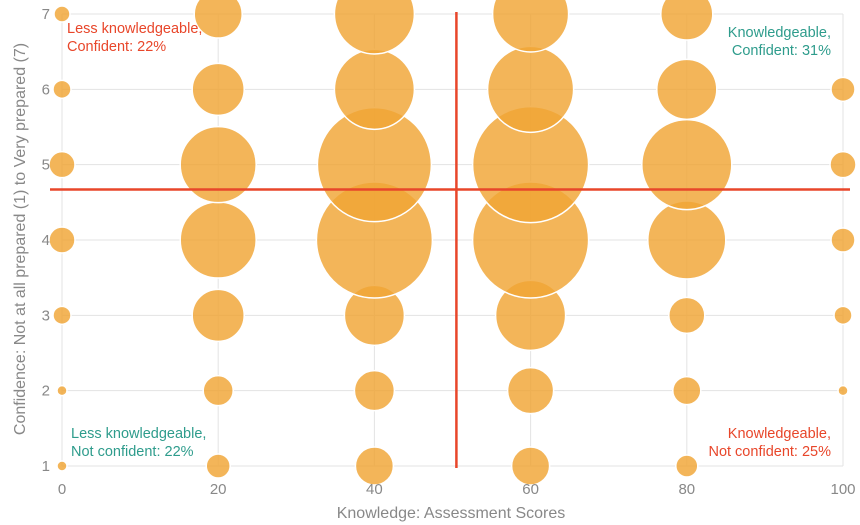 This screenshot has width=860, height=525. I want to click on x-tick-label: 60, so click(530, 489).